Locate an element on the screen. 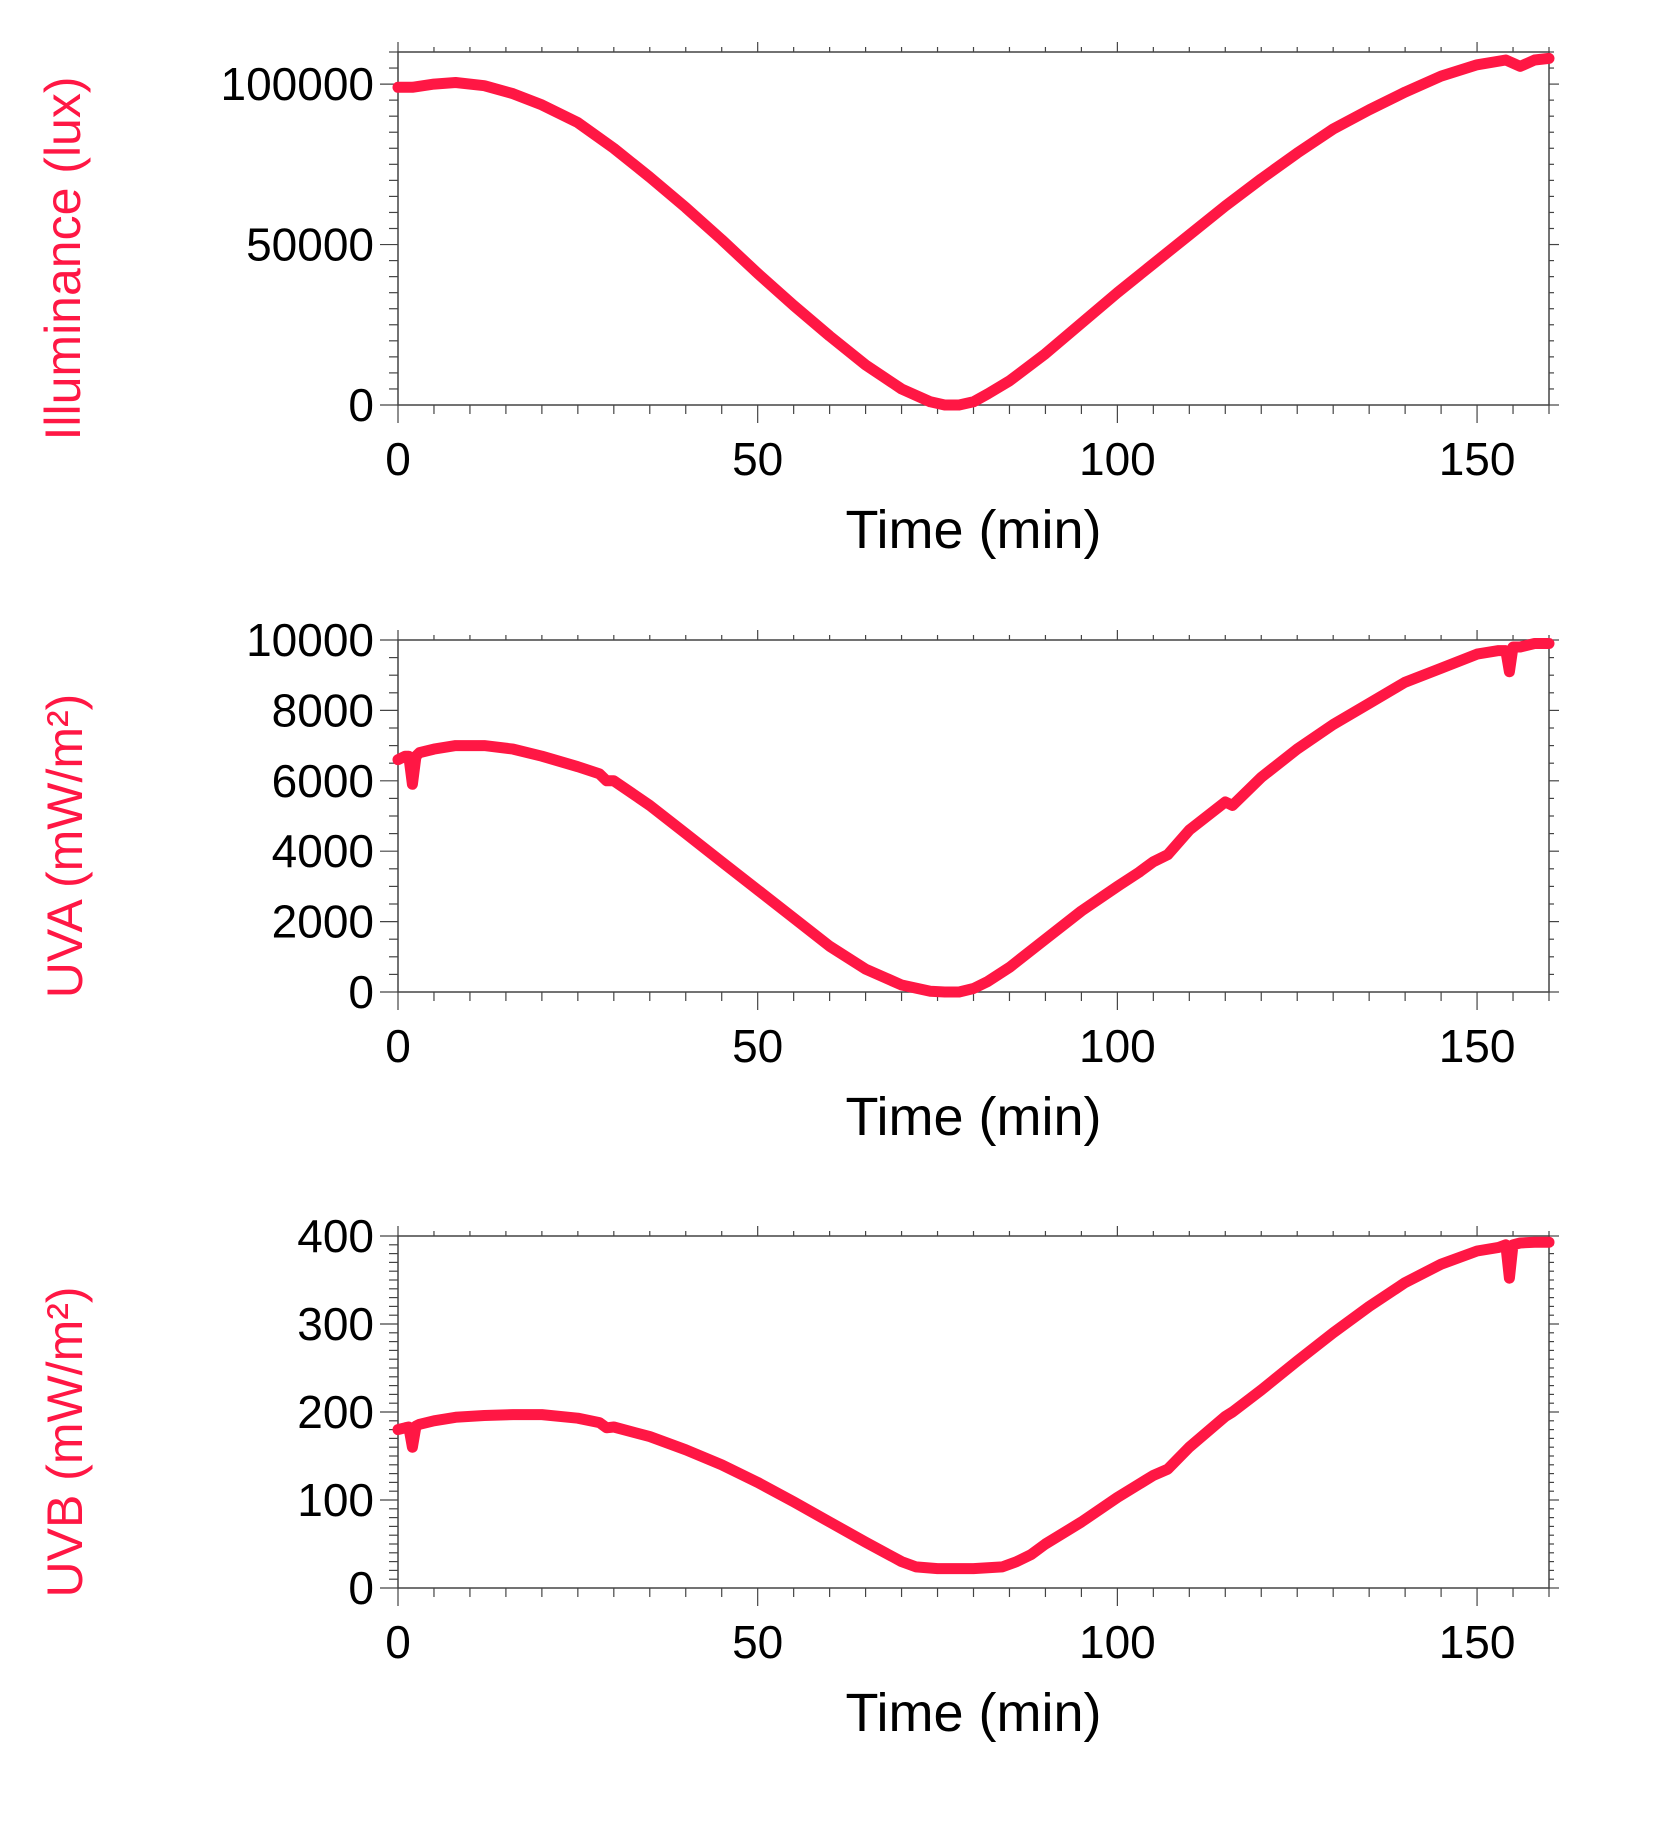  illuminance-y-tick-label: 0 is located at coordinates (361, 405).